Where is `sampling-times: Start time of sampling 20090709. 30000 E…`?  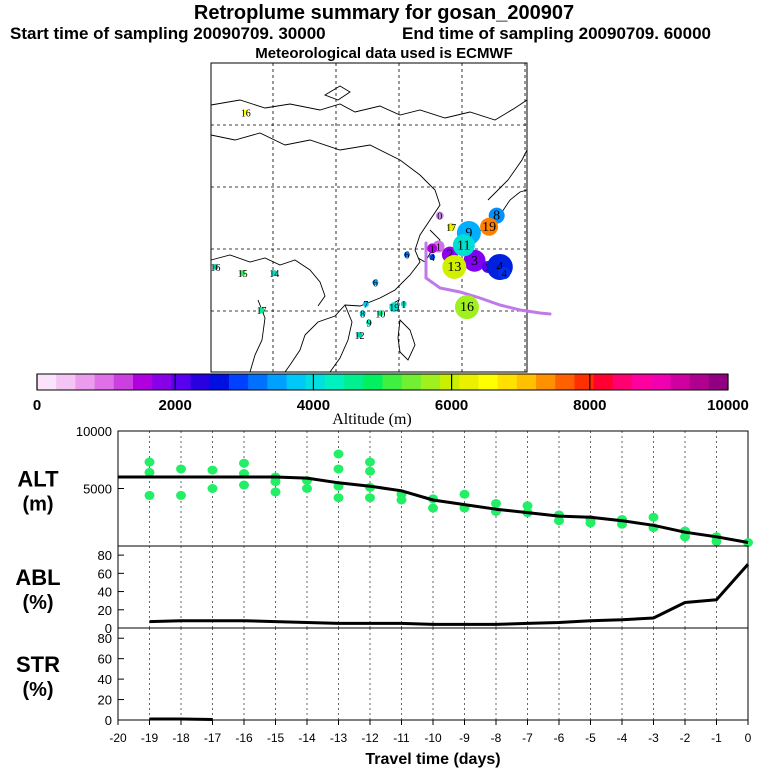
sampling-times: Start time of sampling 20090709. 30000 E… is located at coordinates (384, 34).